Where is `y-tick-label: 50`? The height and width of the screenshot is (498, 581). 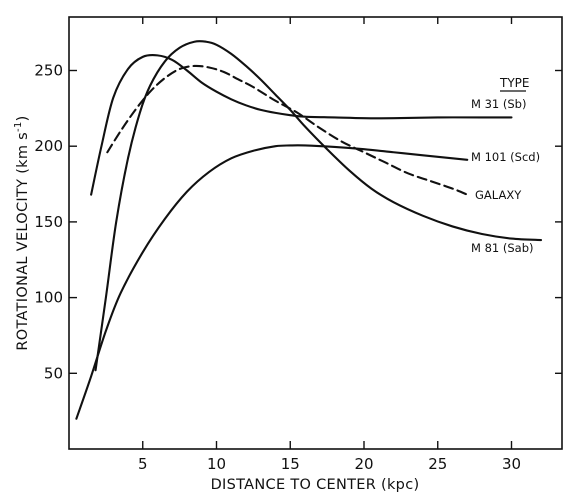
y-tick-label: 50 is located at coordinates (53, 373).